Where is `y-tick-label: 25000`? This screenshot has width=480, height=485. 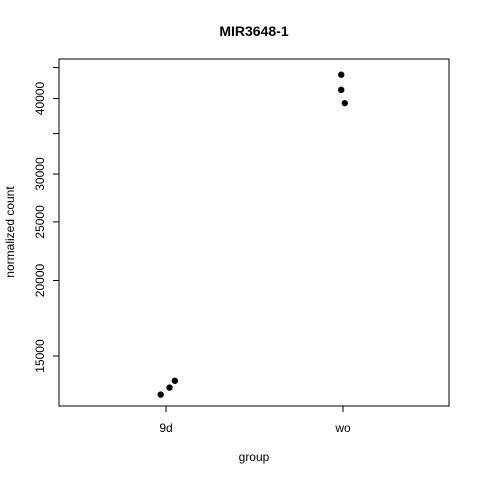 y-tick-label: 25000 is located at coordinates (40, 222).